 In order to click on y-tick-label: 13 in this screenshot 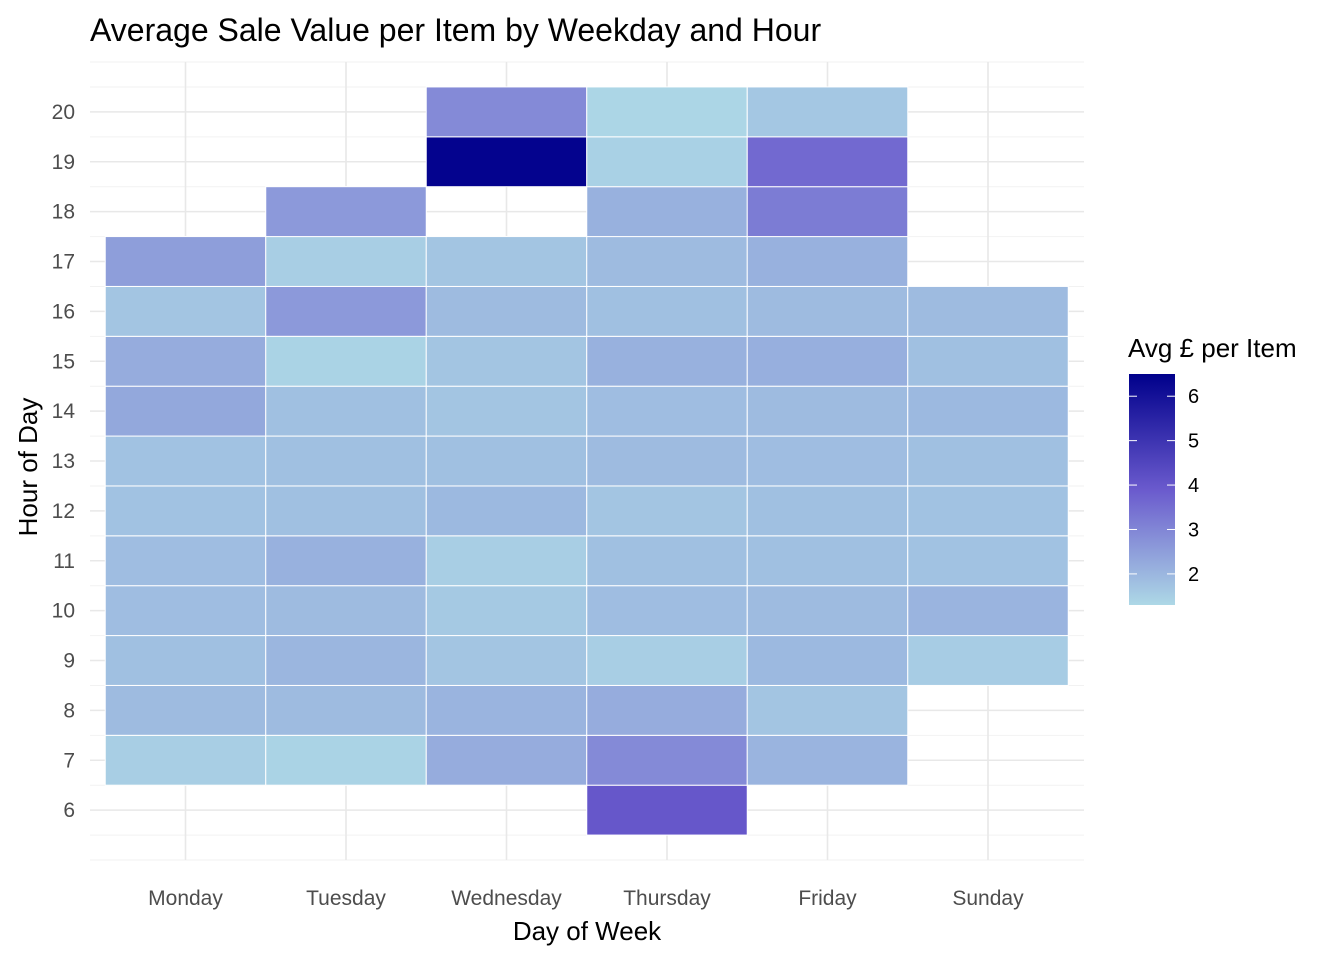, I will do `click(63, 461)`.